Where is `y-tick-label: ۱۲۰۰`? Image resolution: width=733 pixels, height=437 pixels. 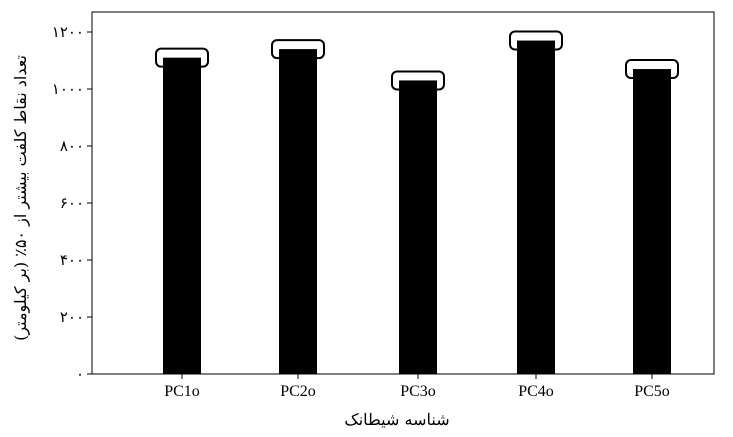
y-tick-label: ۱۲۰۰ is located at coordinates (68, 32).